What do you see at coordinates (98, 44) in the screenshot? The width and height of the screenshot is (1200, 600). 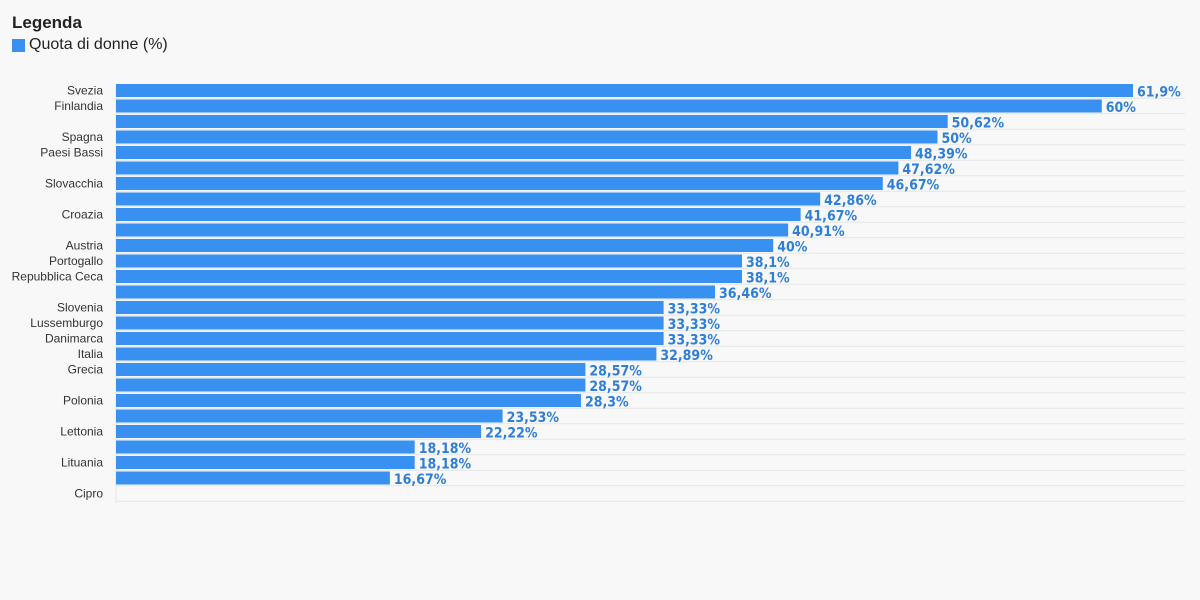 I see `legend-label: Quota di donne (%)` at bounding box center [98, 44].